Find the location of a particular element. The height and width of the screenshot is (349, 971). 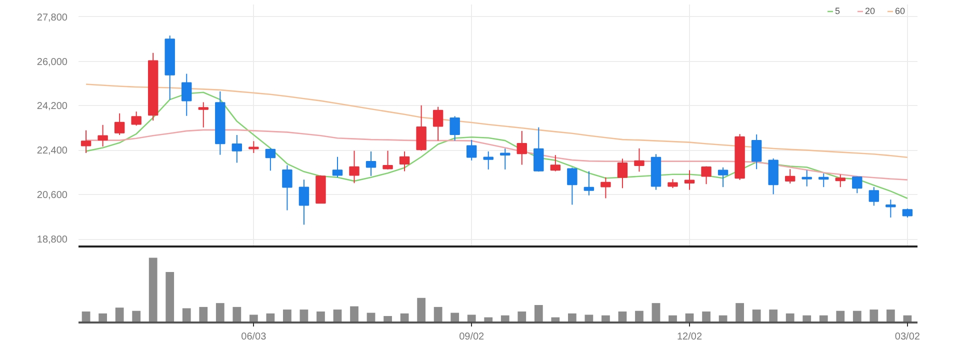

x-tick-label: 09/02 is located at coordinates (472, 337).